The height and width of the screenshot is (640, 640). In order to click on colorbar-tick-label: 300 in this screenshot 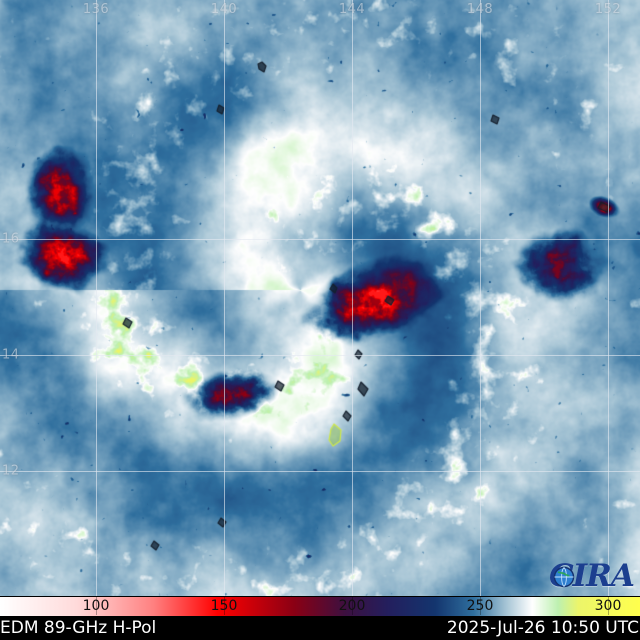, I will do `click(608, 606)`.